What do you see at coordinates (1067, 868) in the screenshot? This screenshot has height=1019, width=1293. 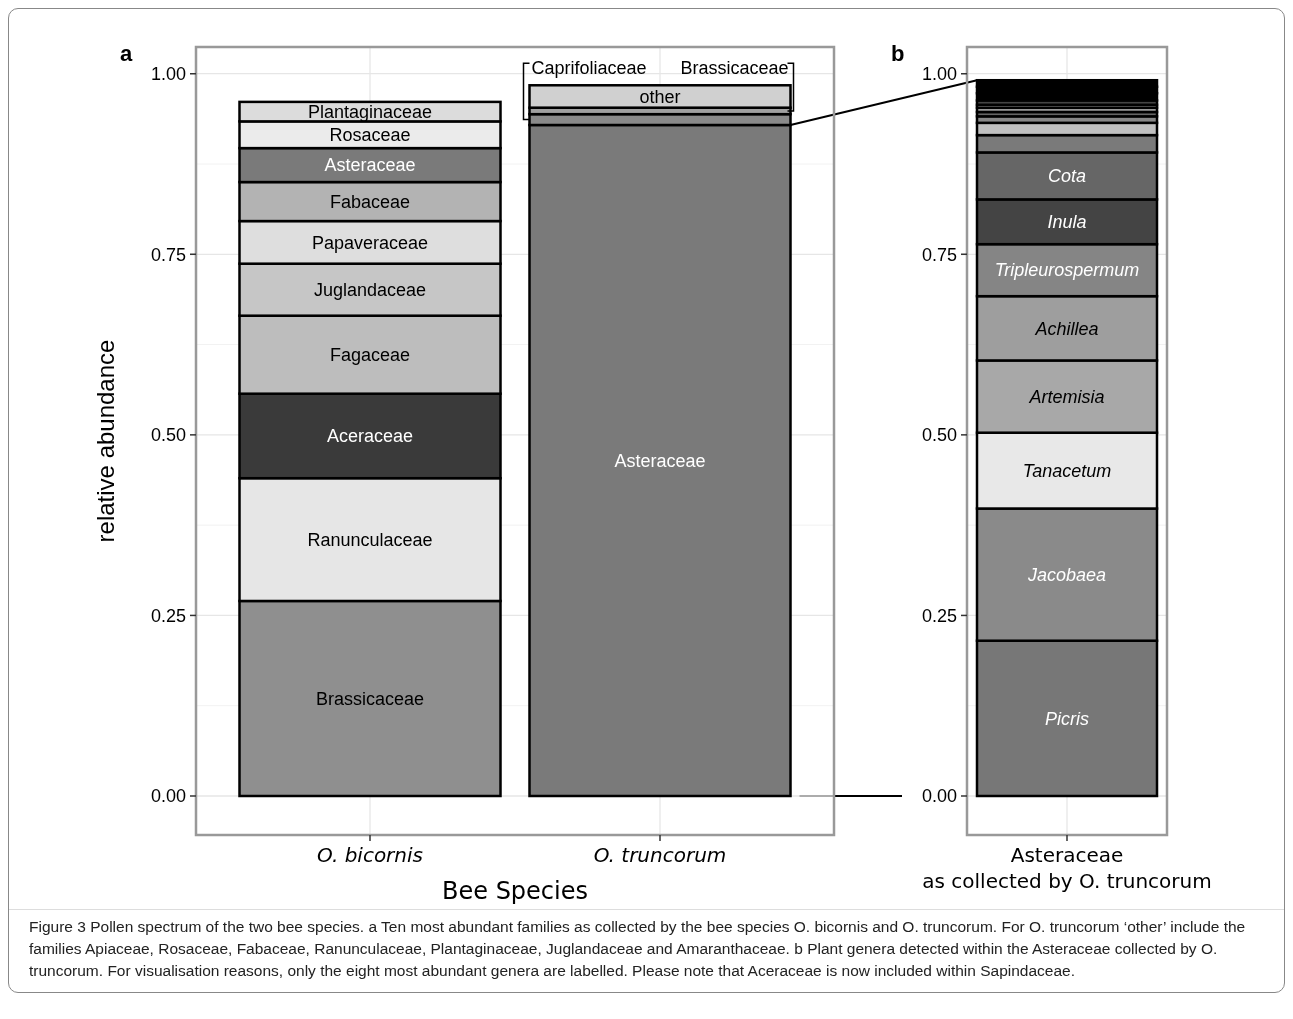 I see `x-tick-label: Asteraceae as collected by O. truncorum` at bounding box center [1067, 868].